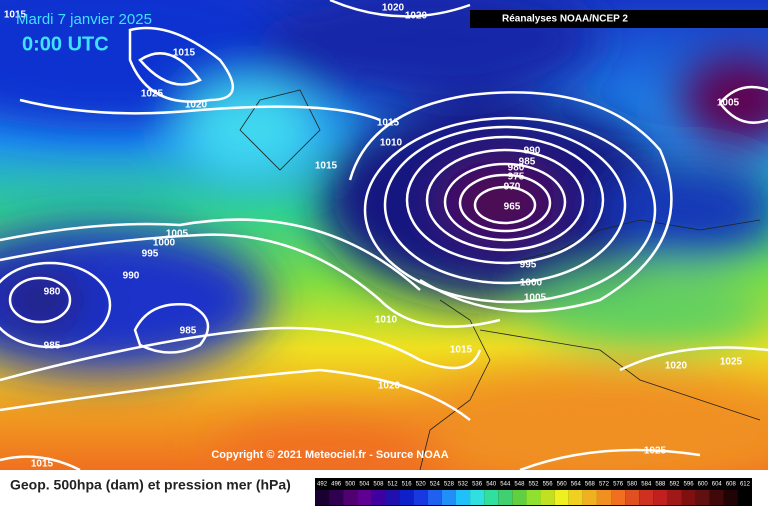 The height and width of the screenshot is (512, 768). I want to click on scale-label: 540, so click(491, 485).